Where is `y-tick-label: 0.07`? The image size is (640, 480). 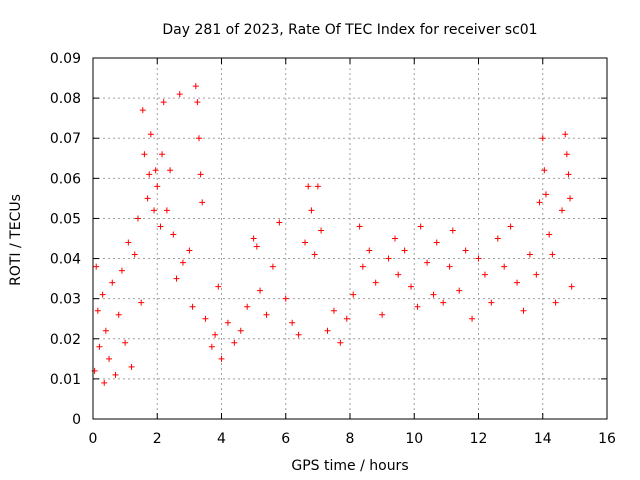 y-tick-label: 0.07 is located at coordinates (65, 139).